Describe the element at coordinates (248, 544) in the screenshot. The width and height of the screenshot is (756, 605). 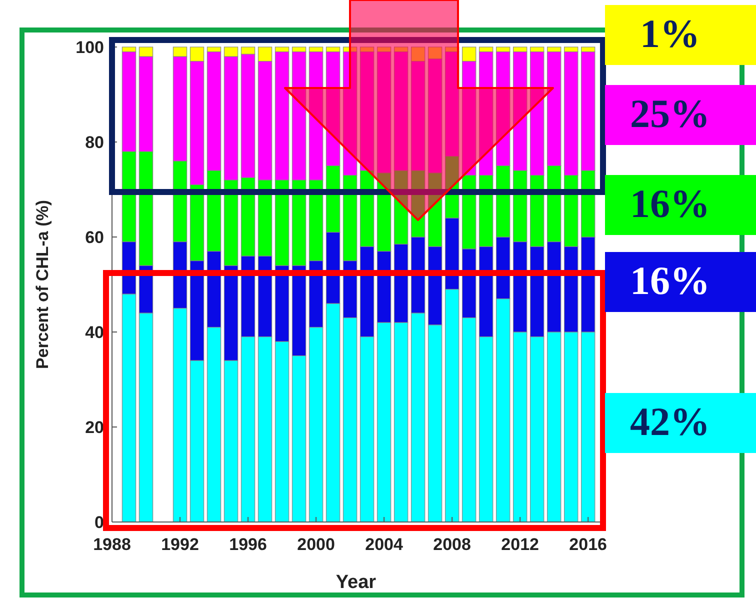
I see `x-tick-label: 1996` at that location.